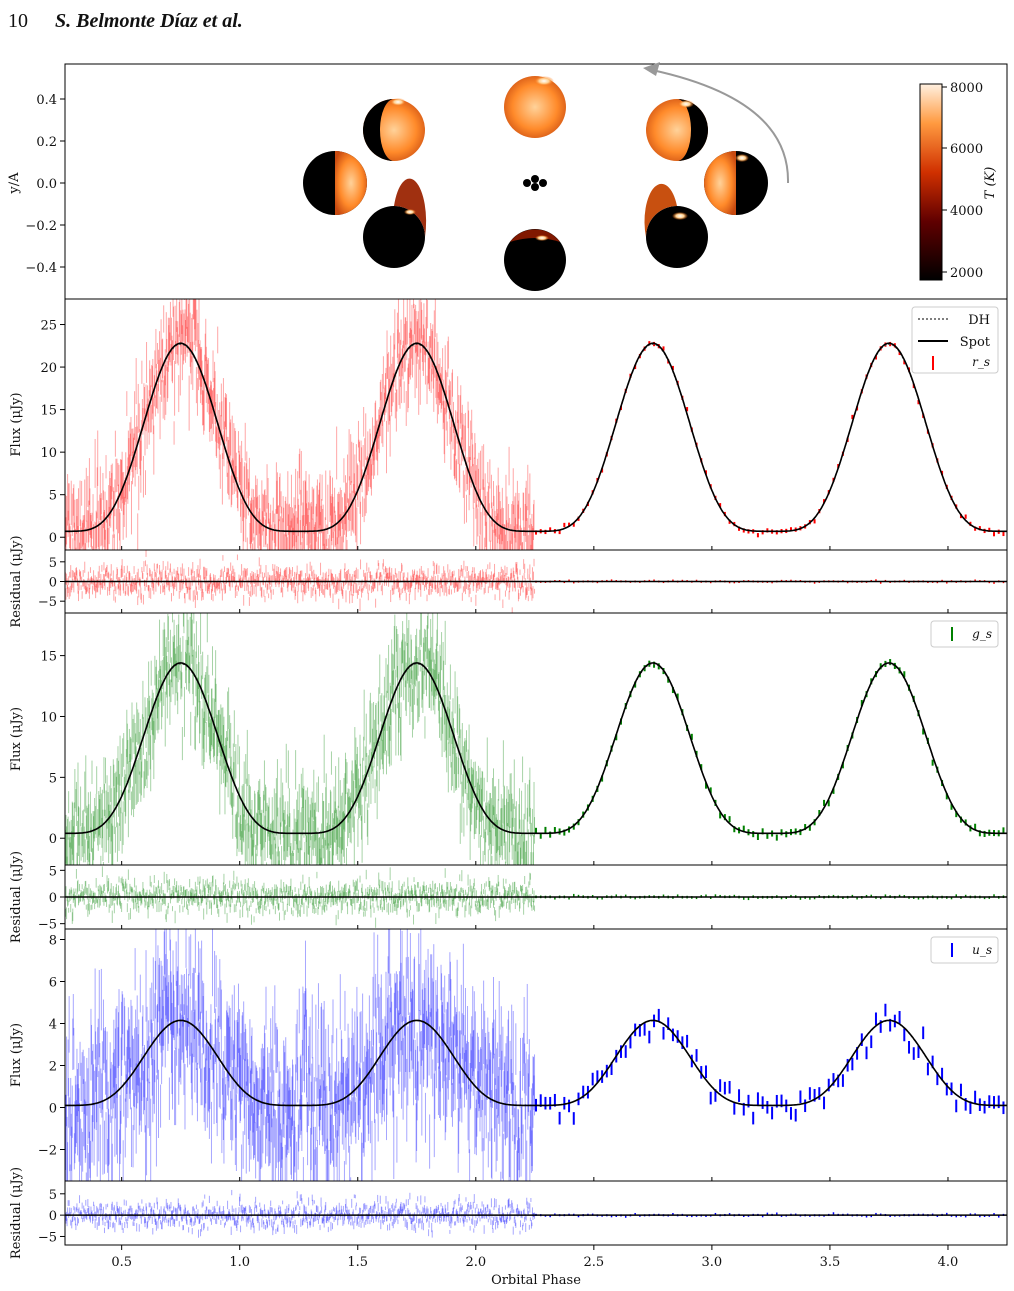 The image size is (1014, 1291). What do you see at coordinates (990, 183) in the screenshot?
I see `colorbar-label: T (K)` at bounding box center [990, 183].